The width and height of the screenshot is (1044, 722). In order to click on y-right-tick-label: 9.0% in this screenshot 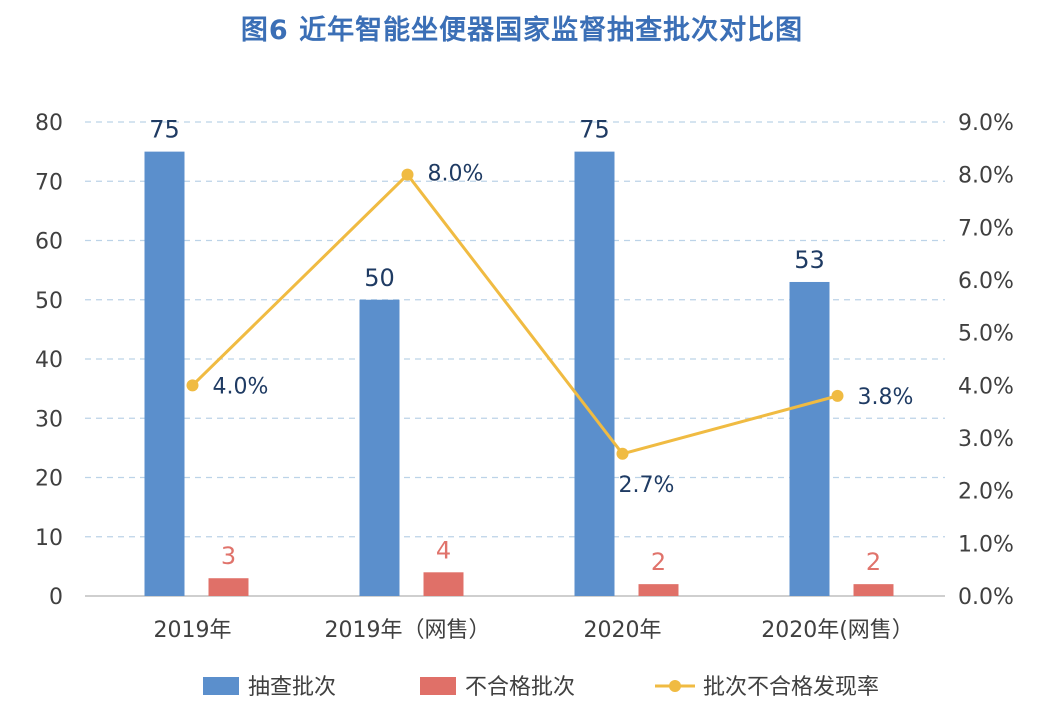, I will do `click(986, 123)`.